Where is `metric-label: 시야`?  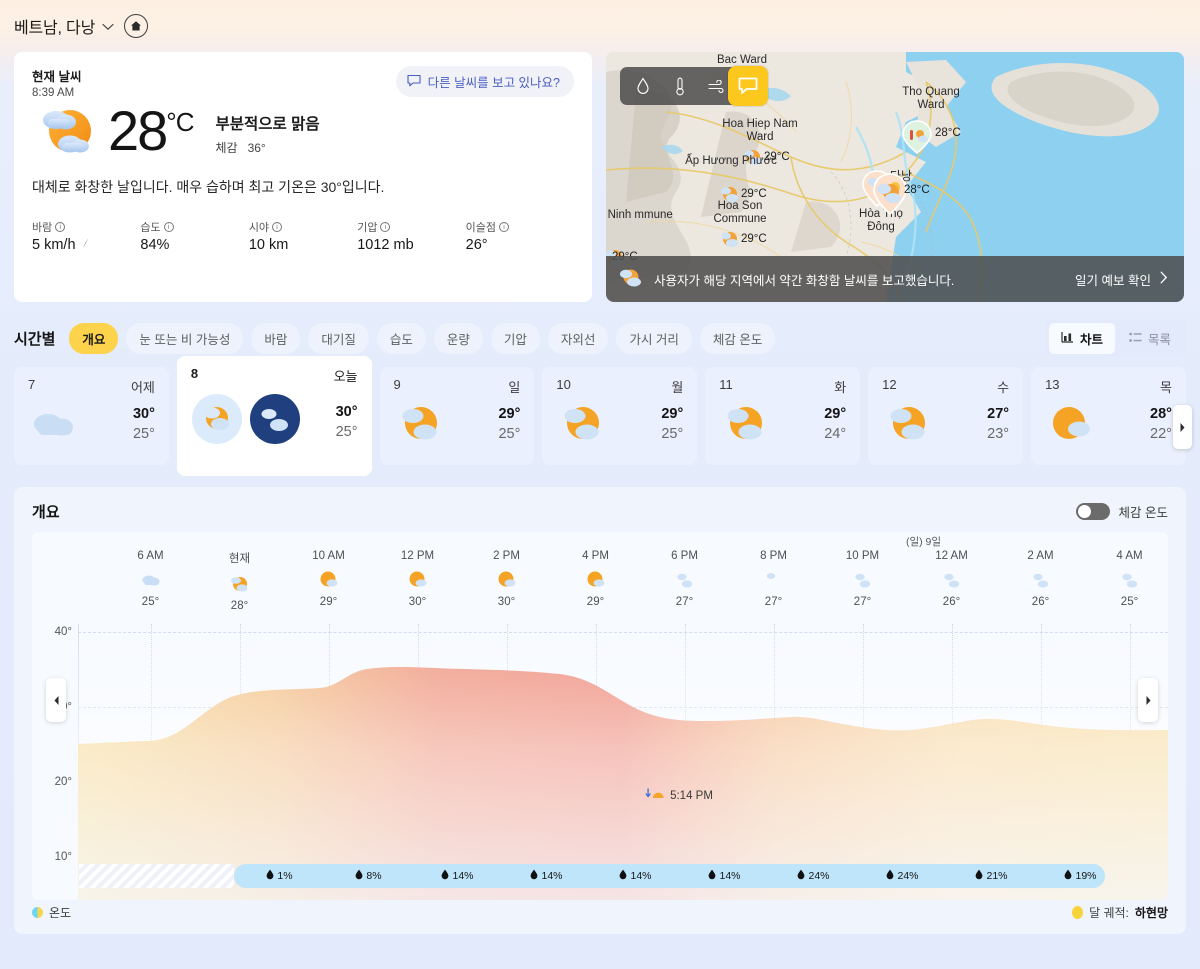
metric-label: 시야 is located at coordinates (259, 228).